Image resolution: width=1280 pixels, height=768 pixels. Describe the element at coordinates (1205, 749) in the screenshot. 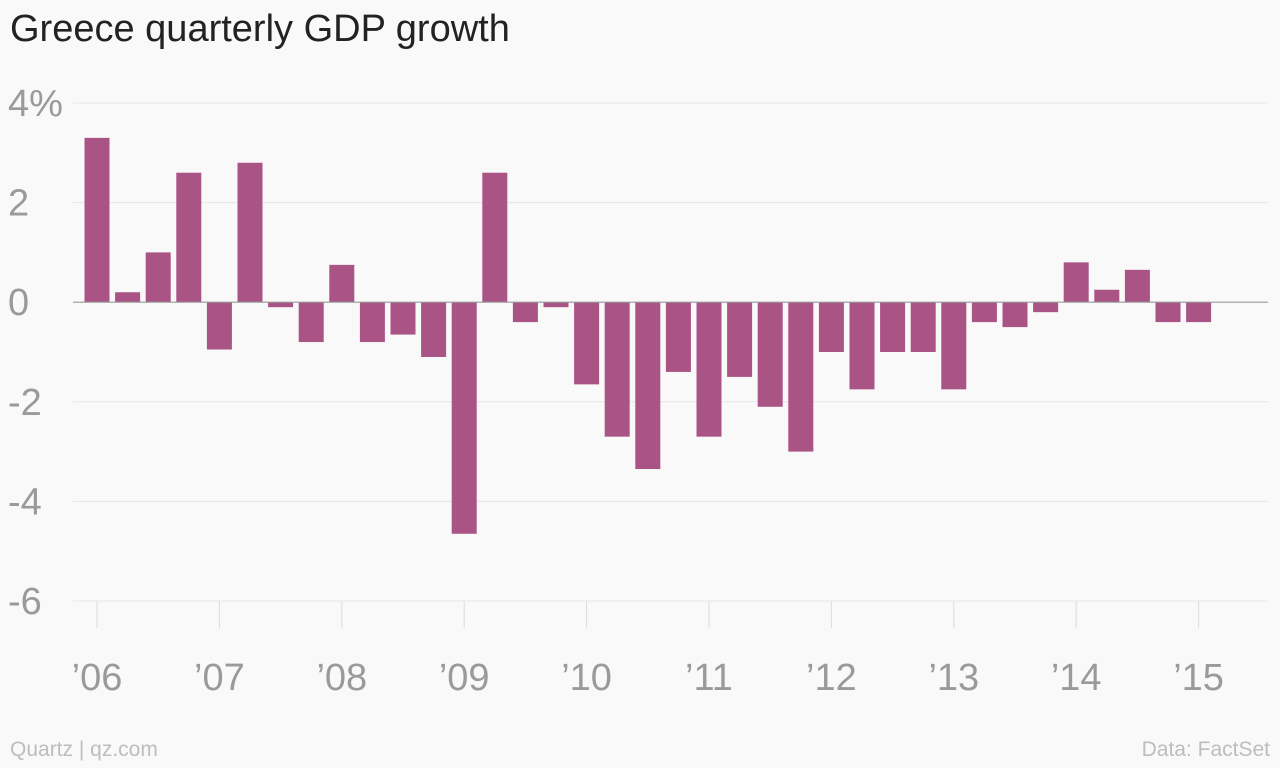

I see `source-factset: Data: FactSet` at that location.